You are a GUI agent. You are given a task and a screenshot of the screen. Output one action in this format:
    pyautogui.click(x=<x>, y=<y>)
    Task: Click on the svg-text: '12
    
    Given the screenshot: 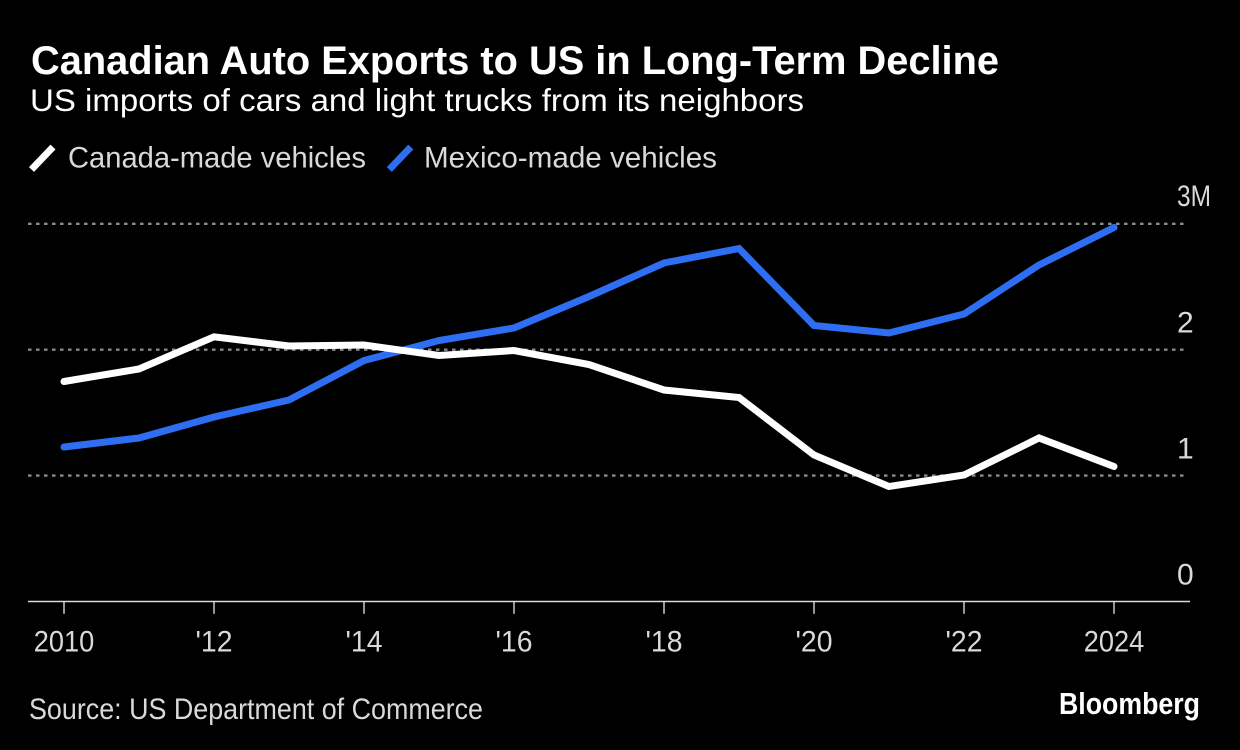 What is the action you would take?
    pyautogui.click(x=214, y=642)
    